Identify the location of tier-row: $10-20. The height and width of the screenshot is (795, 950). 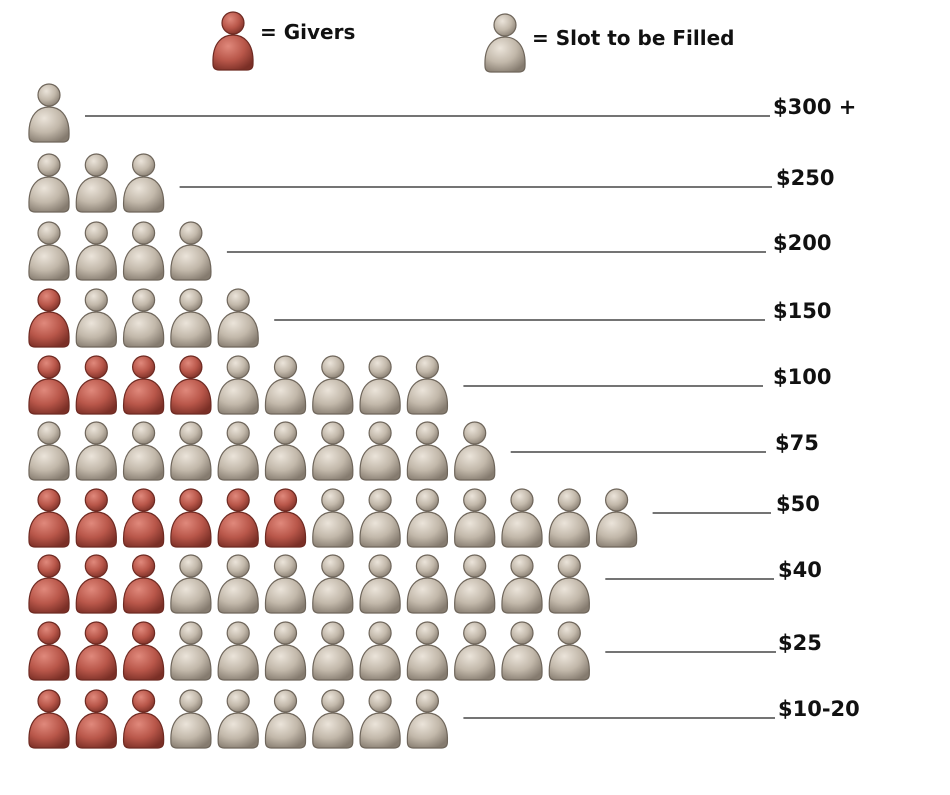
(444, 719).